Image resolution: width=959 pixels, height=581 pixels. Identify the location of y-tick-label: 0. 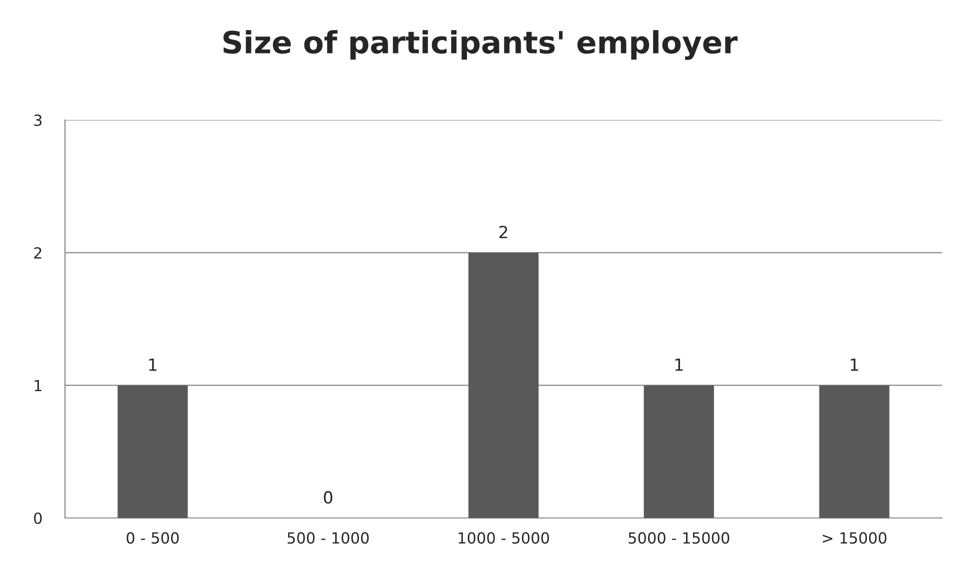
(38, 518).